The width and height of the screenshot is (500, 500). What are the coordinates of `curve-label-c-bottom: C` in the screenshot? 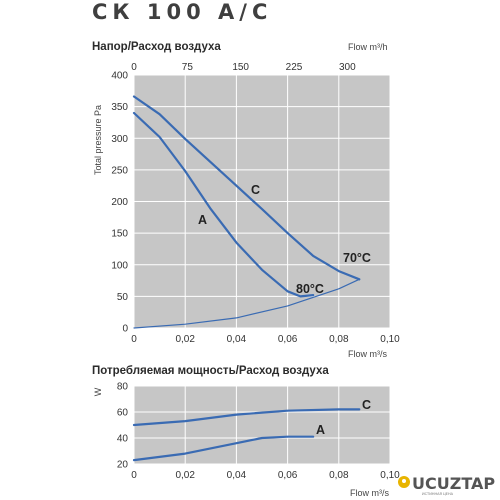 It's located at (366, 405).